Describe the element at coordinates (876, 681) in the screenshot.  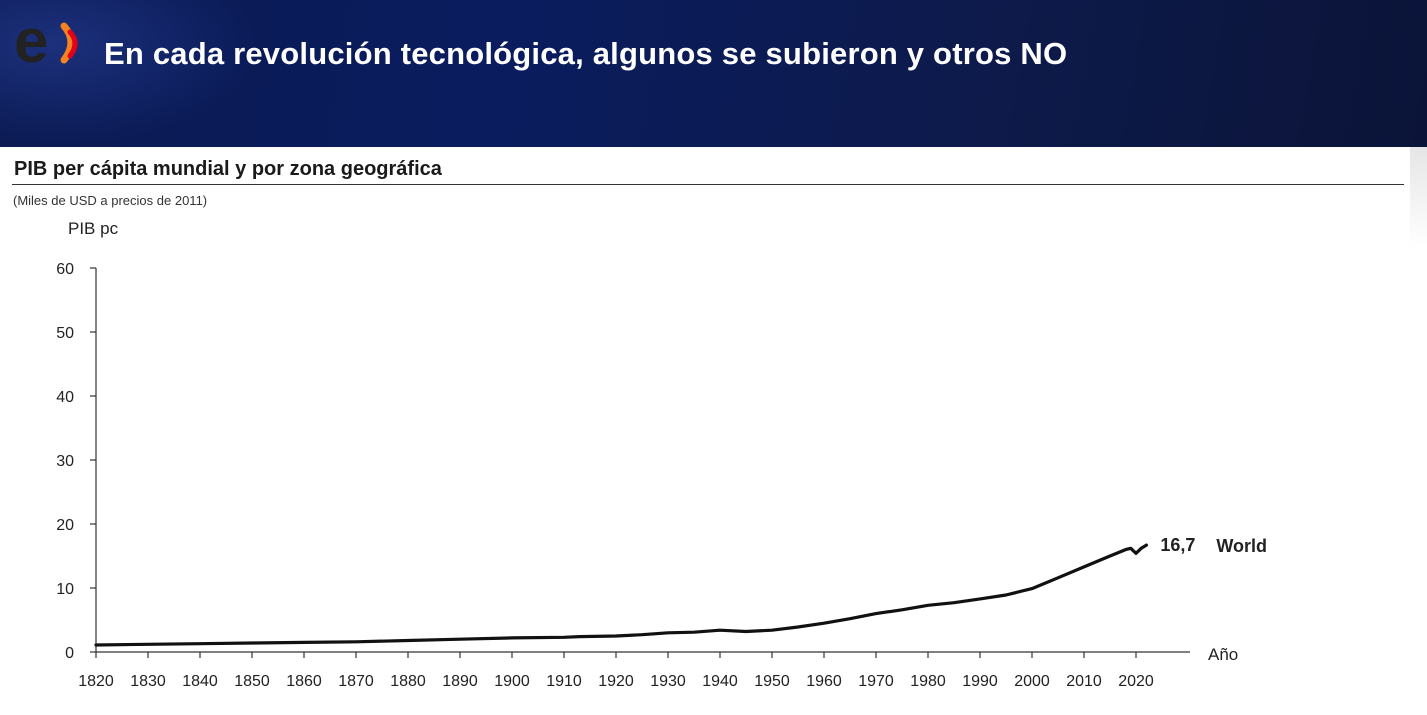
I see `x-tick-label: 1970` at that location.